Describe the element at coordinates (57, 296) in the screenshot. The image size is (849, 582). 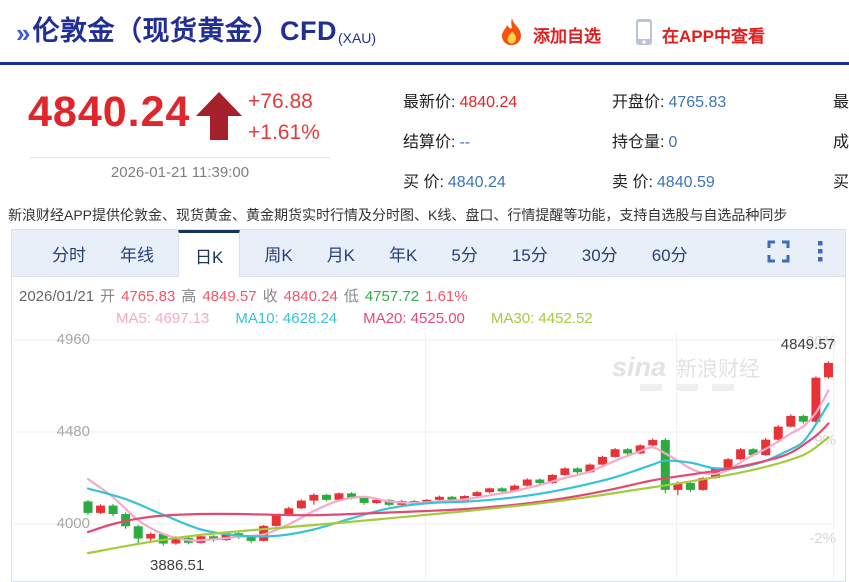
I see `ohlc-part: 2026/01/21` at that location.